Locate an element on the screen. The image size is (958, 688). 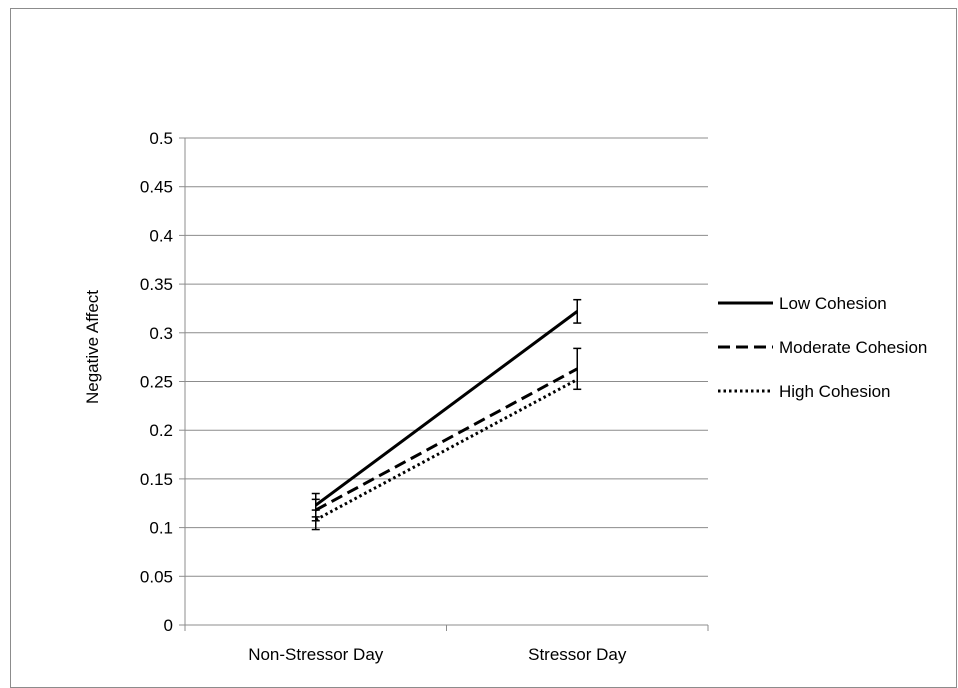
y-tick-labels: 0 0.05 0.1 0.15 0.2 0.25 0.3 0.35 0.4 0.45 0.5 is located at coordinates (156, 382).